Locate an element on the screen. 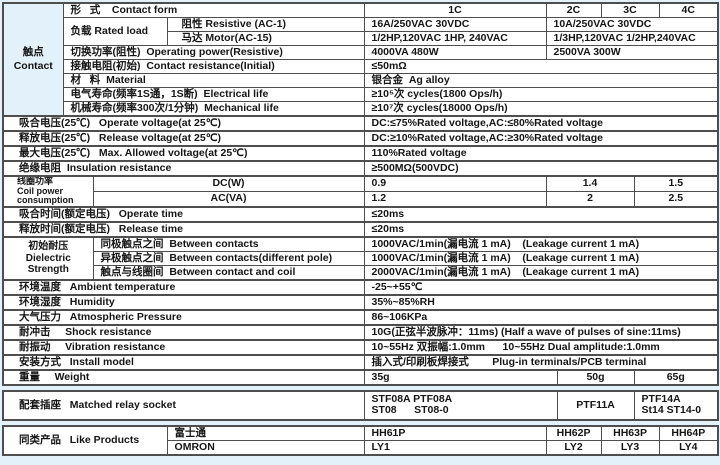  coil-power-ac-2c3c: 2 is located at coordinates (590, 199).